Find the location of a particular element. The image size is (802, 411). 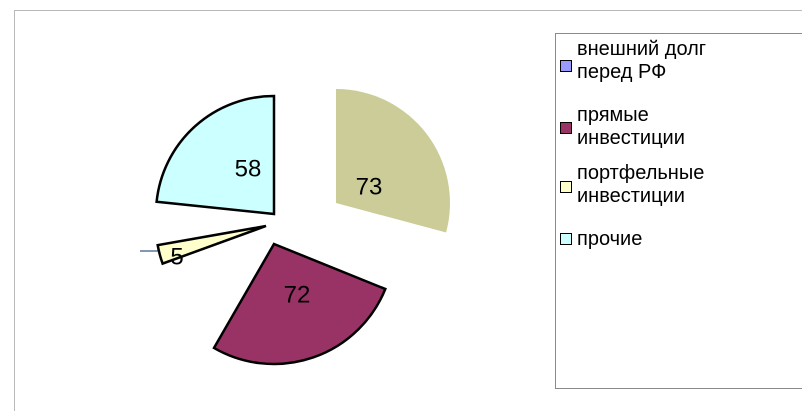

data-label-other: 58 is located at coordinates (248, 168).